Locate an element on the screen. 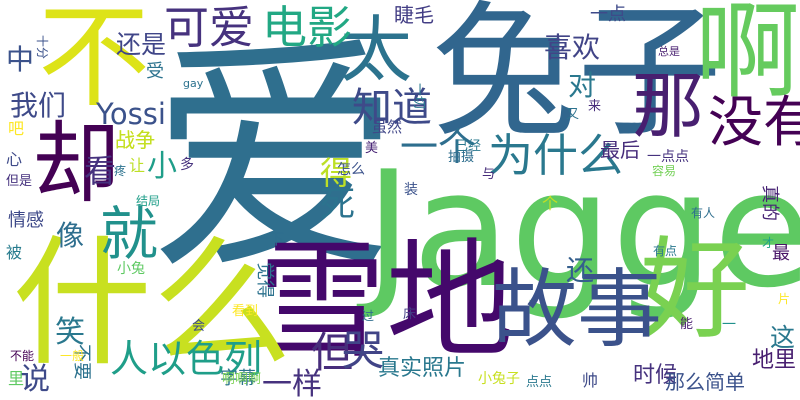  cloud-word: 喜欢 is located at coordinates (572, 47).